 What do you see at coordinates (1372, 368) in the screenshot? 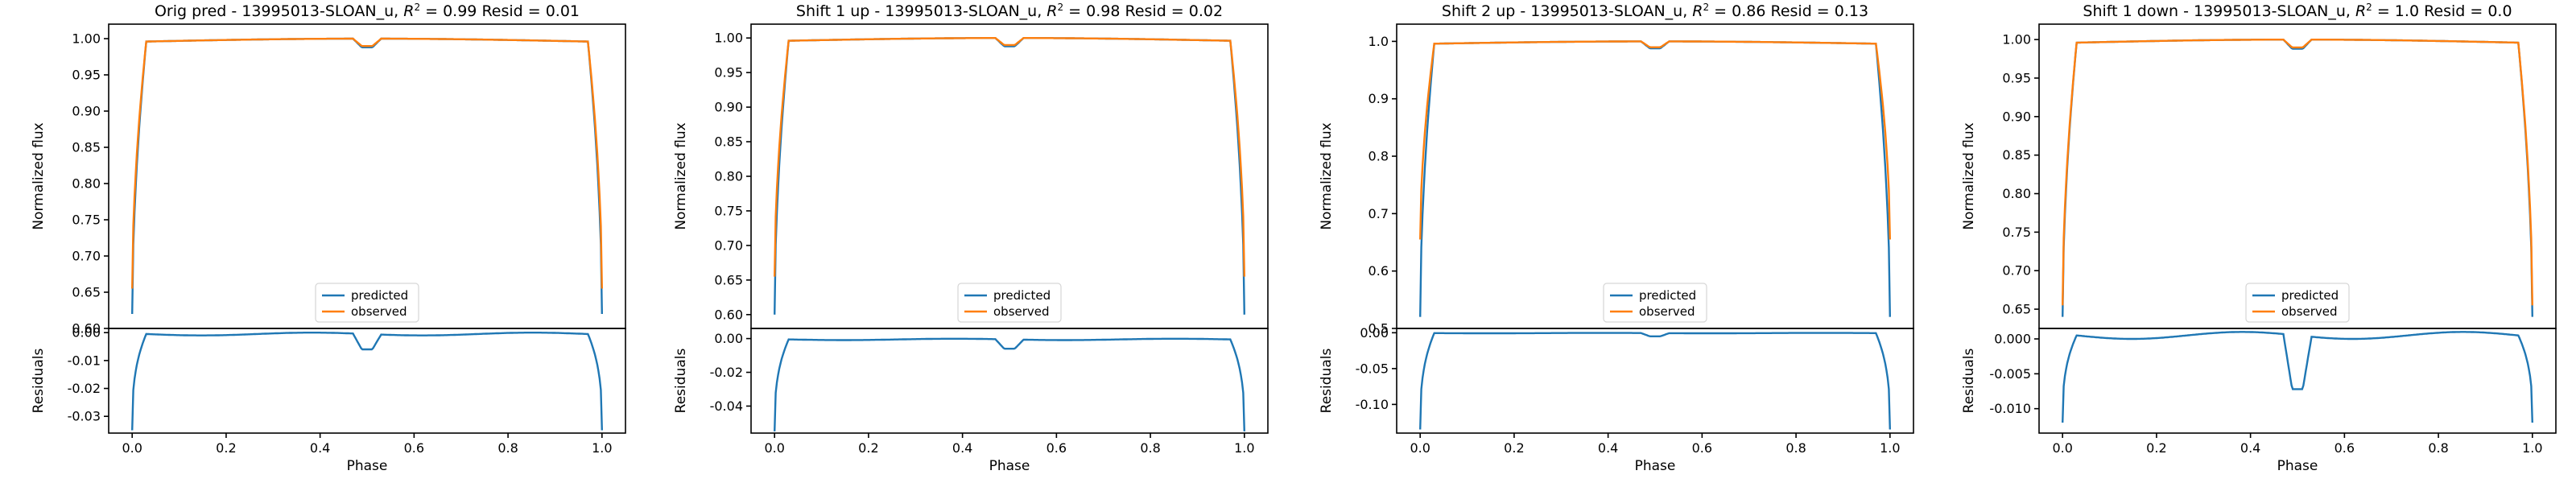
I see `residual-y-tick-label: -0.05` at bounding box center [1372, 368].